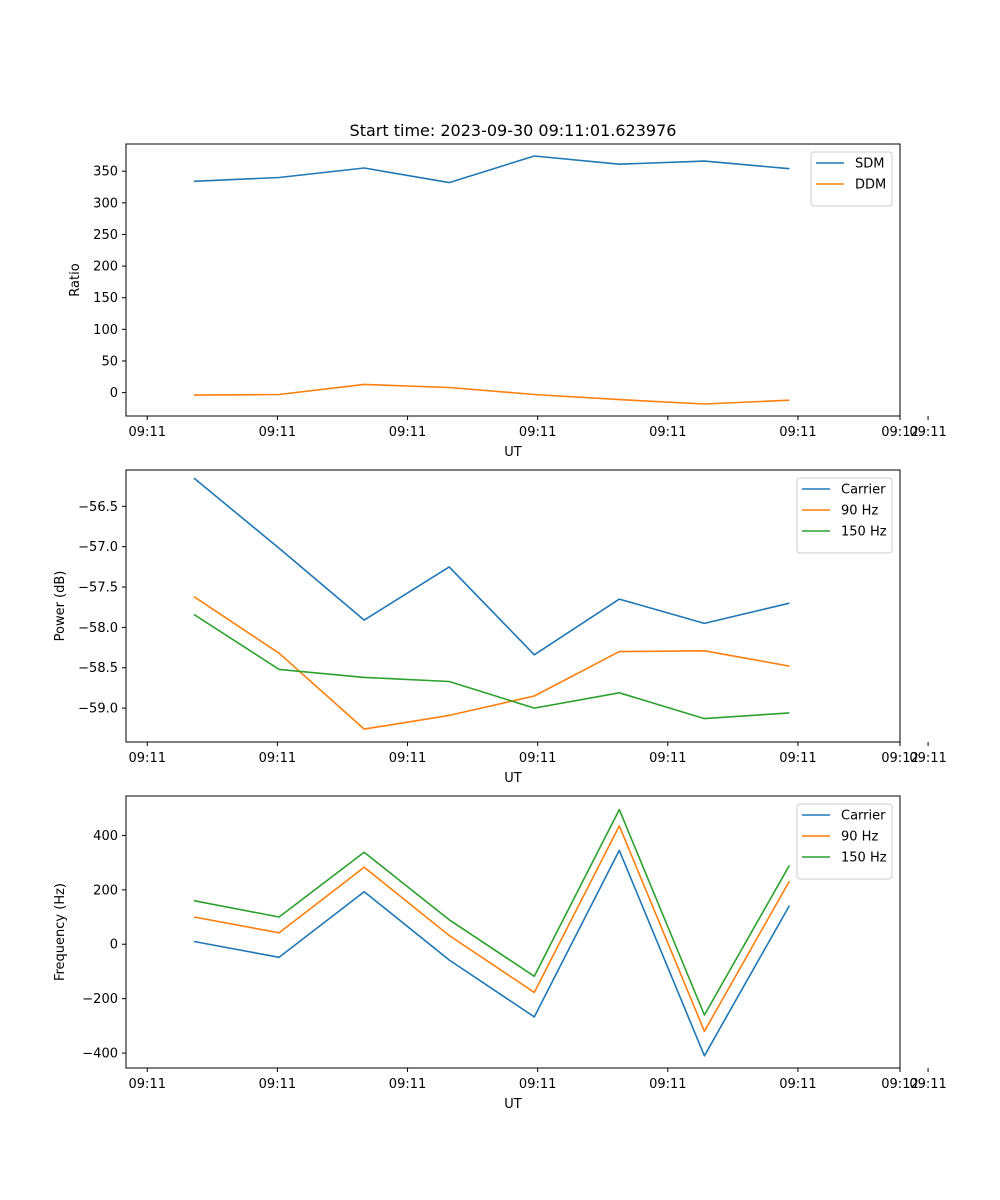 The height and width of the screenshot is (1200, 1000). Describe the element at coordinates (98, 547) in the screenshot. I see `y-tick-label: −57.0` at that location.